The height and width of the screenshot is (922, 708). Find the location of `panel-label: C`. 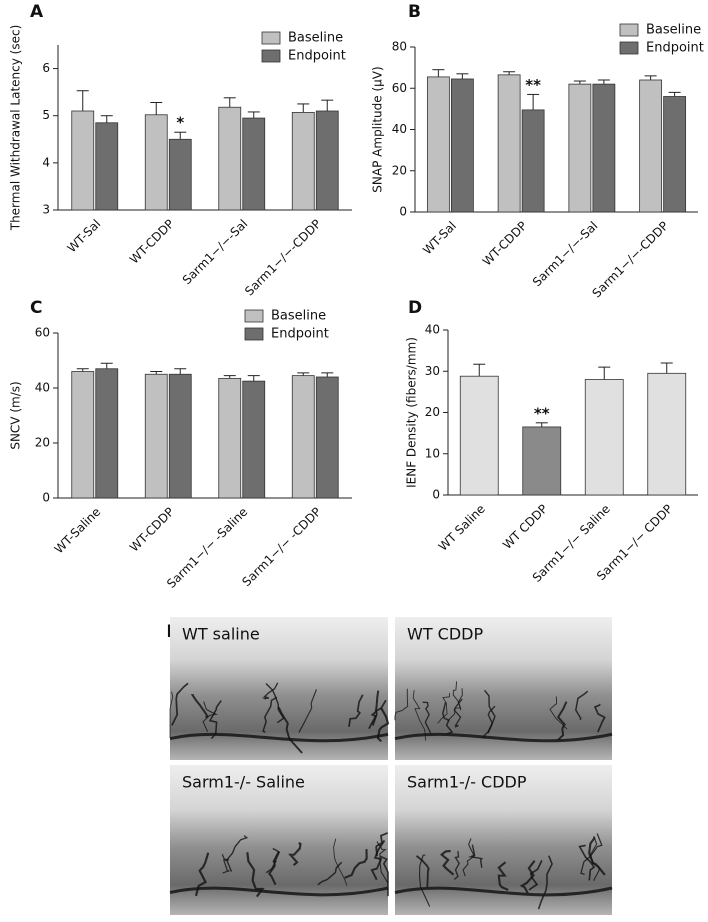

panel-label: C is located at coordinates (36, 308).